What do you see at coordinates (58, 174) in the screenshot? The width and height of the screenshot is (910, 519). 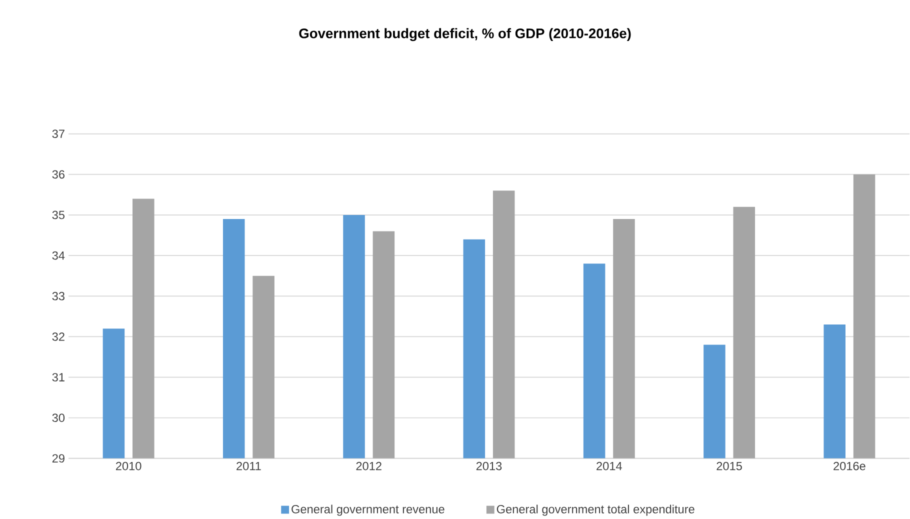 I see `y-tick-label: 36` at bounding box center [58, 174].